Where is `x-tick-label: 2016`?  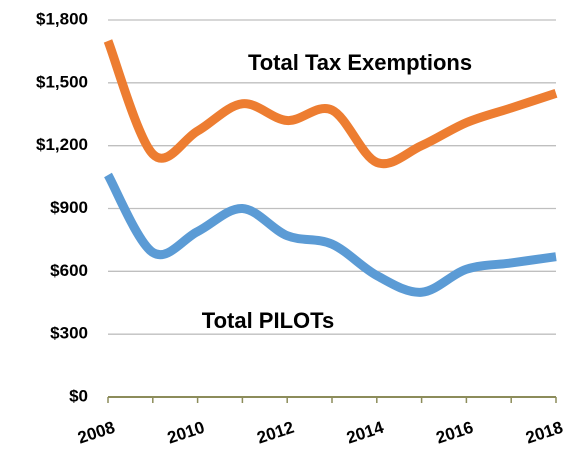 x-tick-label: 2016 is located at coordinates (455, 433).